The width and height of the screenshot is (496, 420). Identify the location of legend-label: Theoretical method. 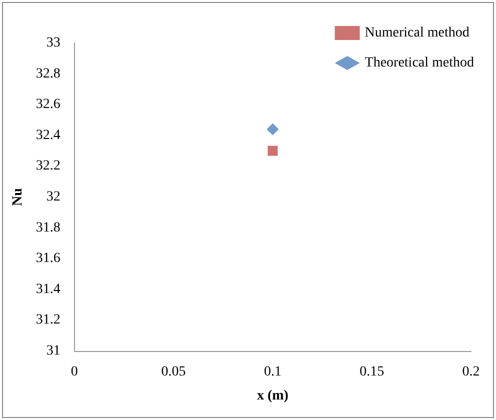
(419, 63).